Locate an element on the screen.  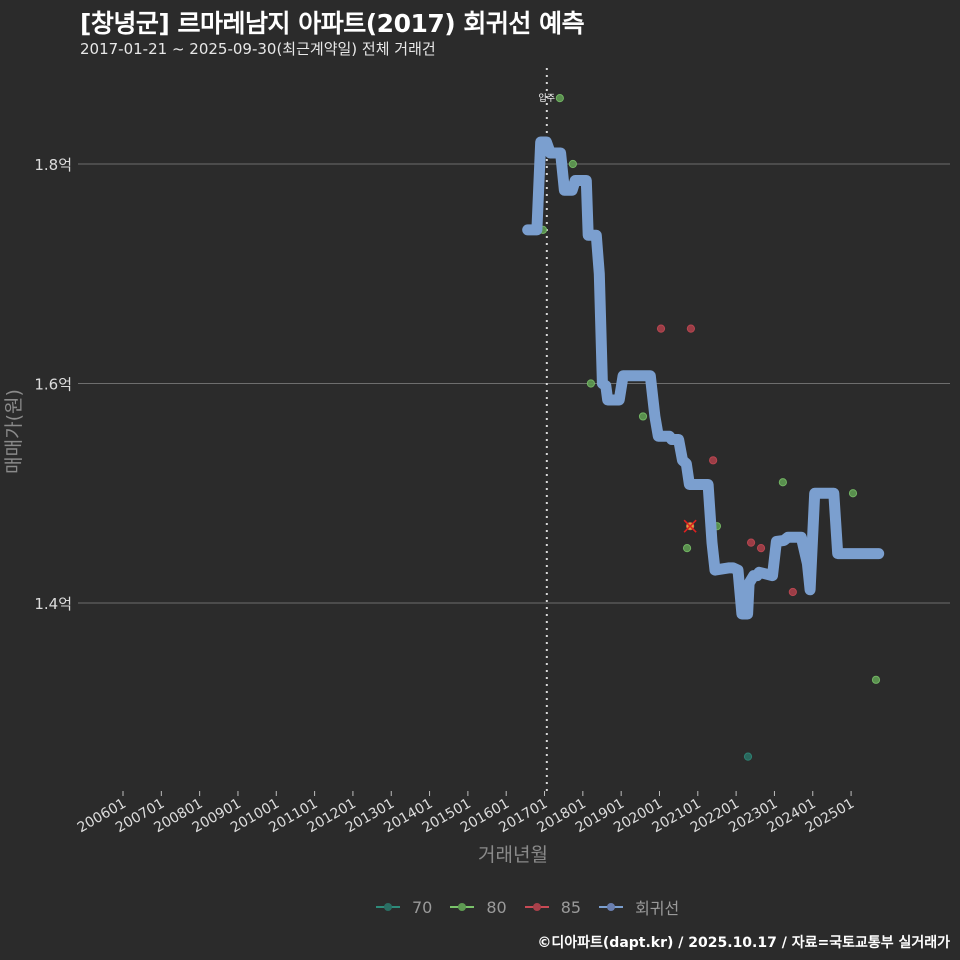
cancel-x-icon is located at coordinates (690, 526).